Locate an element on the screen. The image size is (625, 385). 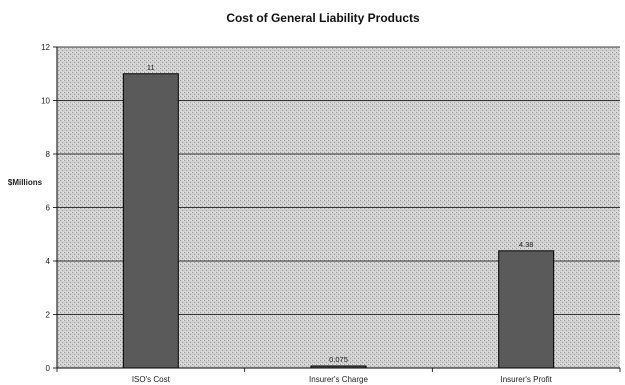
x-tick-label: ISO's Cost is located at coordinates (151, 379).